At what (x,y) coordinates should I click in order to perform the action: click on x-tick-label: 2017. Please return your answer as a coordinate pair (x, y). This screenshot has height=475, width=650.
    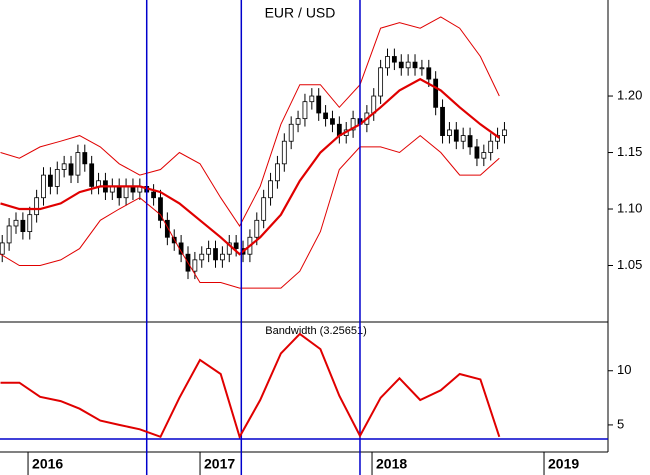
    Looking at the image, I should click on (219, 464).